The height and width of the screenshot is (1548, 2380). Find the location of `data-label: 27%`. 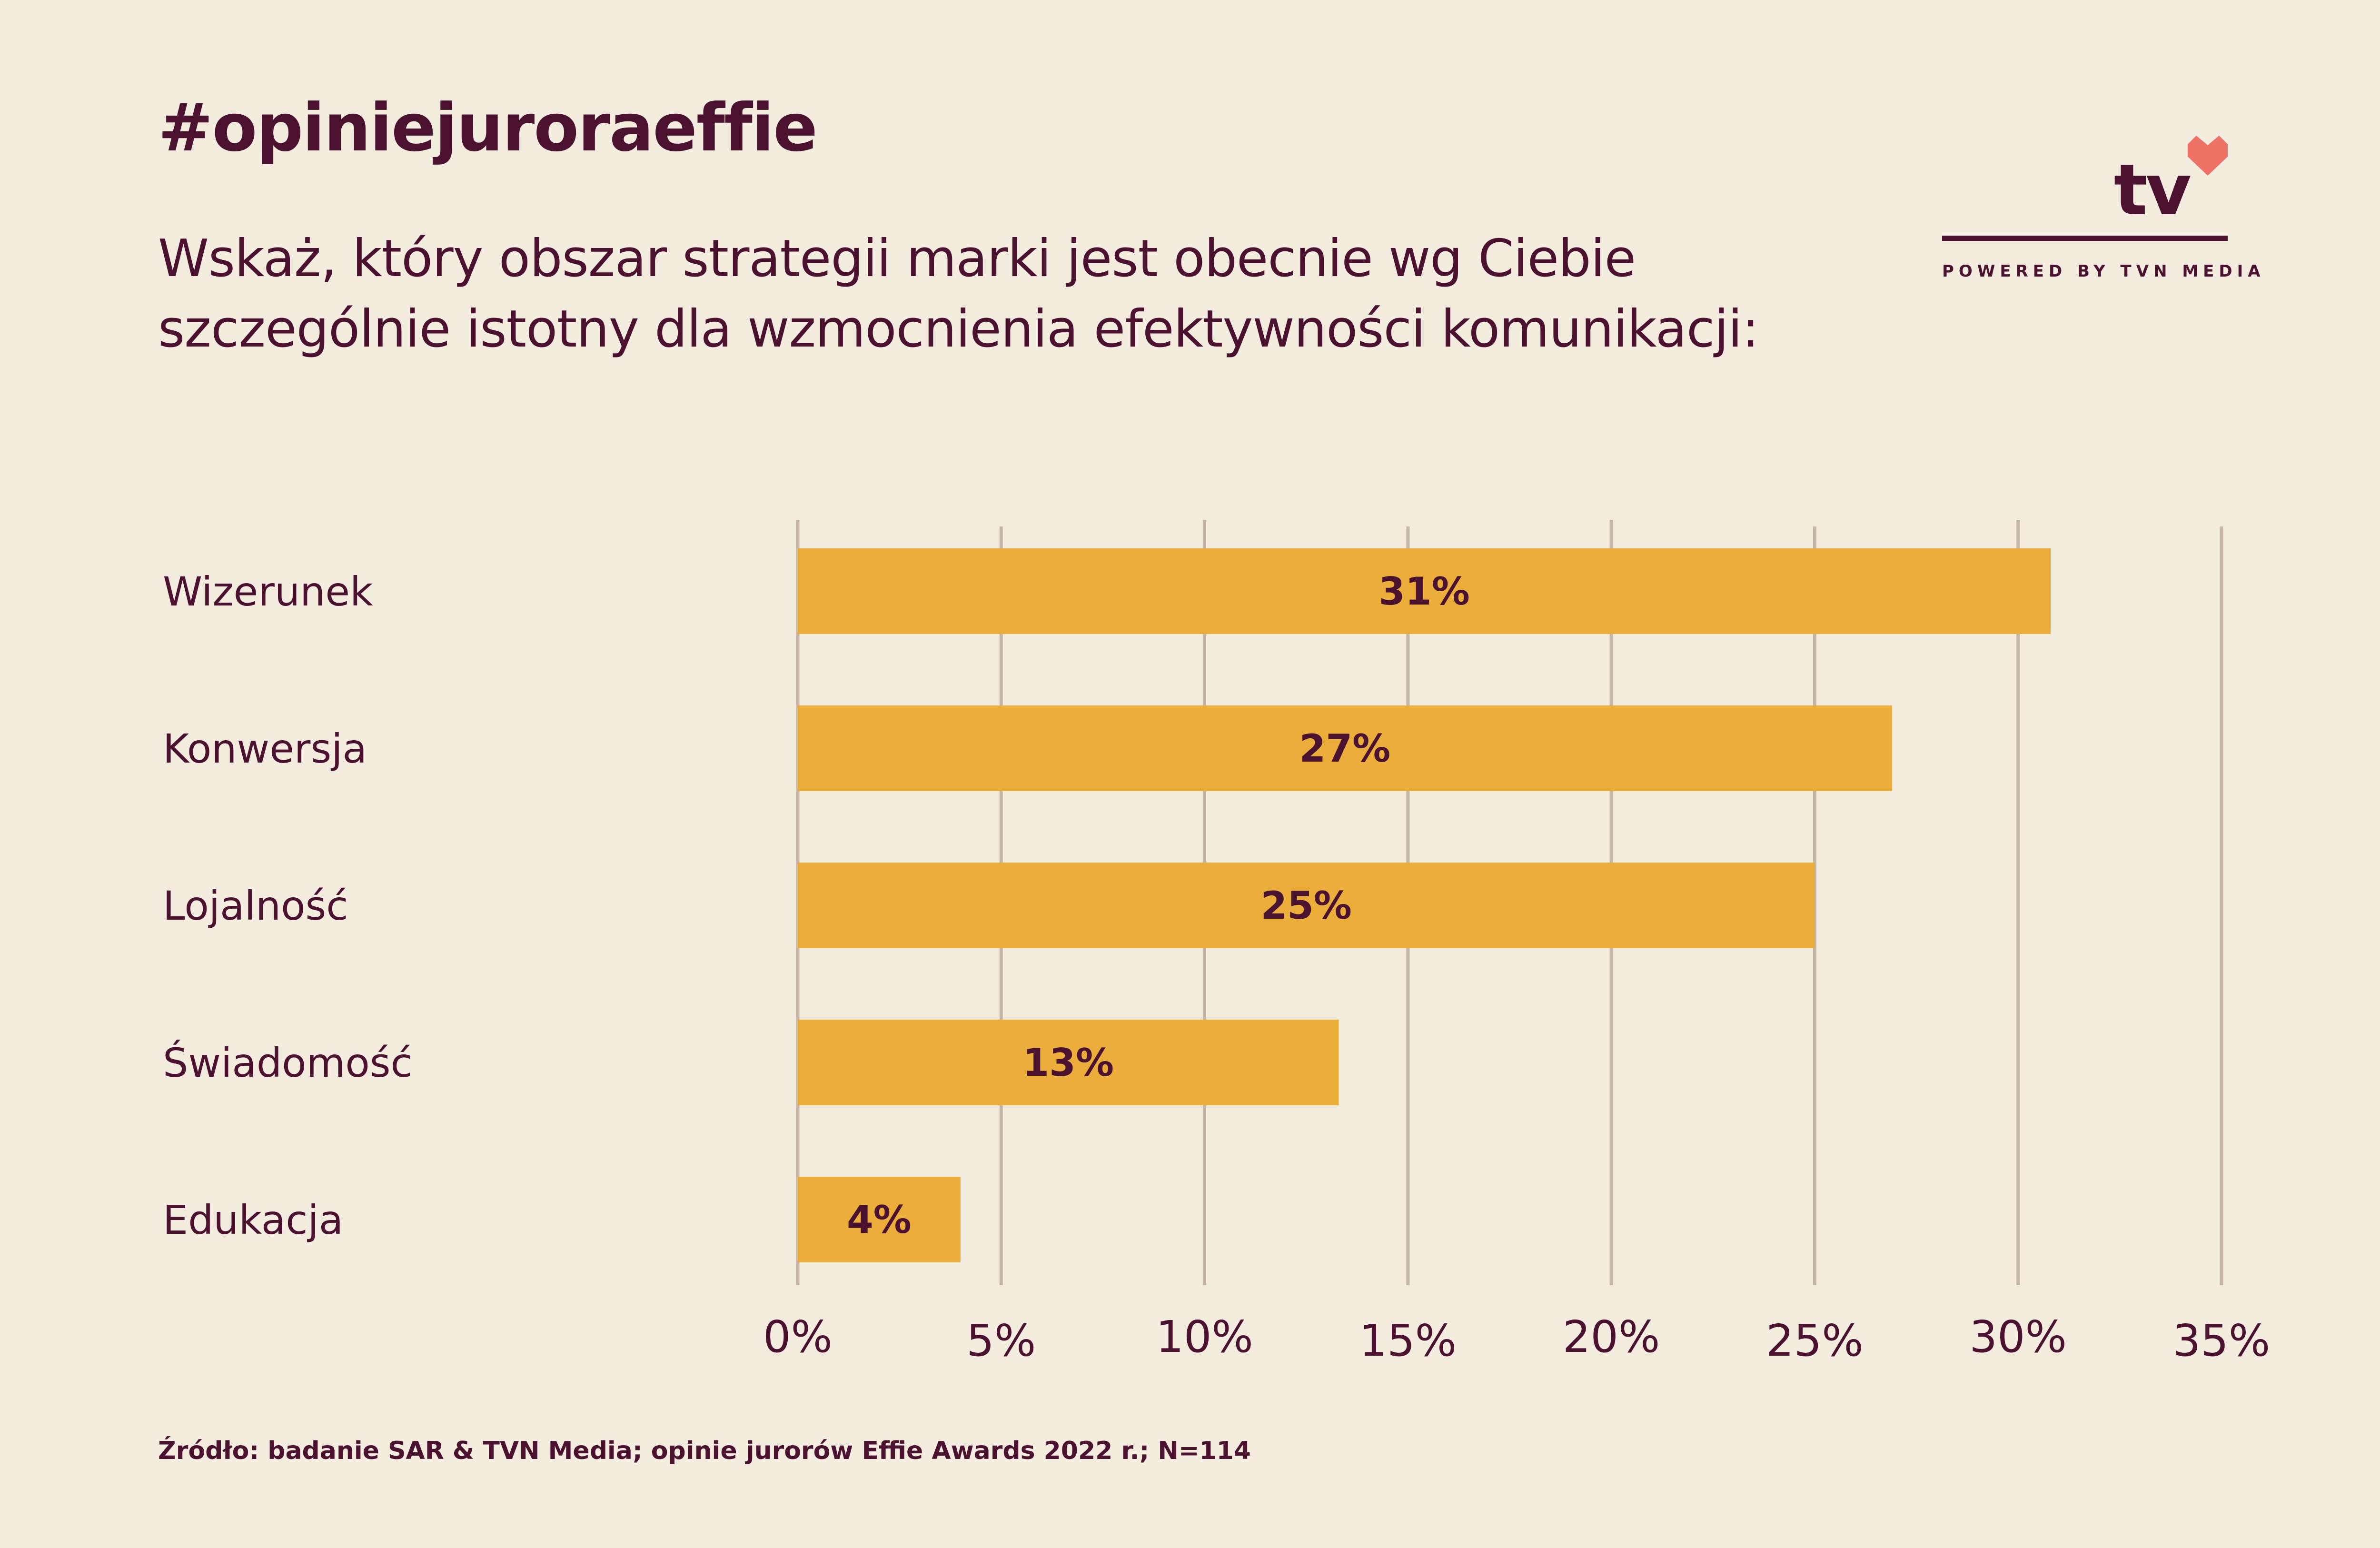

data-label: 27% is located at coordinates (1344, 749).